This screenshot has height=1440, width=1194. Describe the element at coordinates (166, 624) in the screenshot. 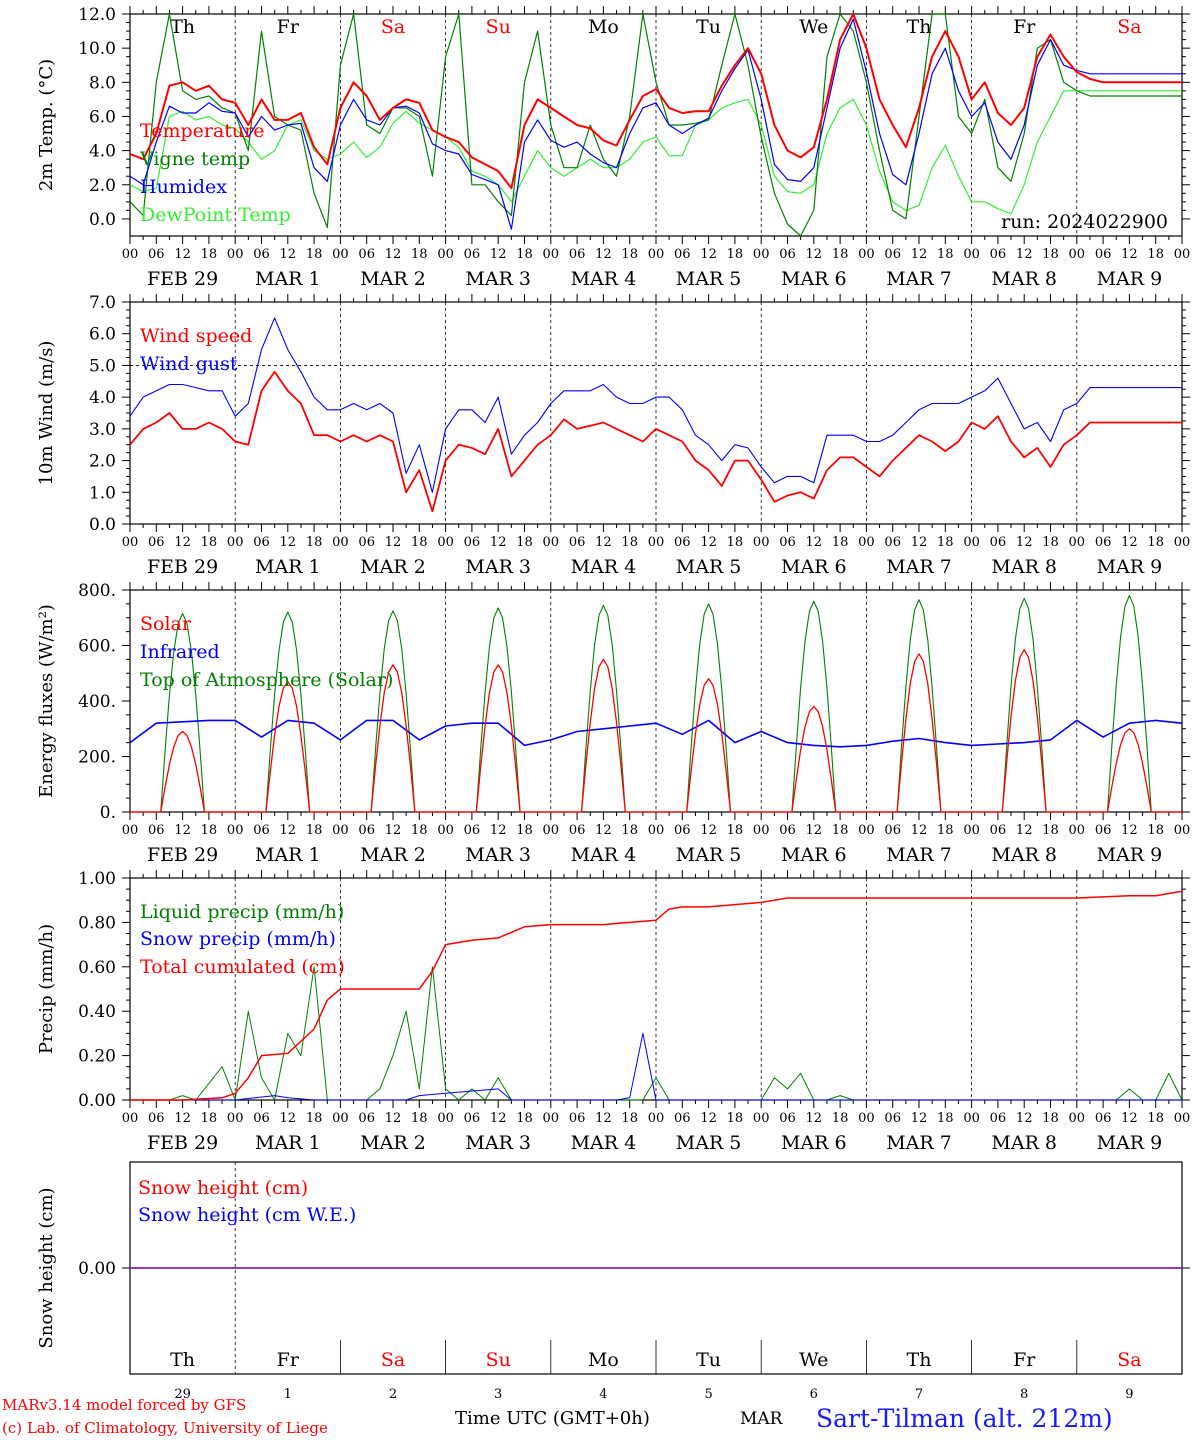

I see `legend-entry: Solar` at that location.